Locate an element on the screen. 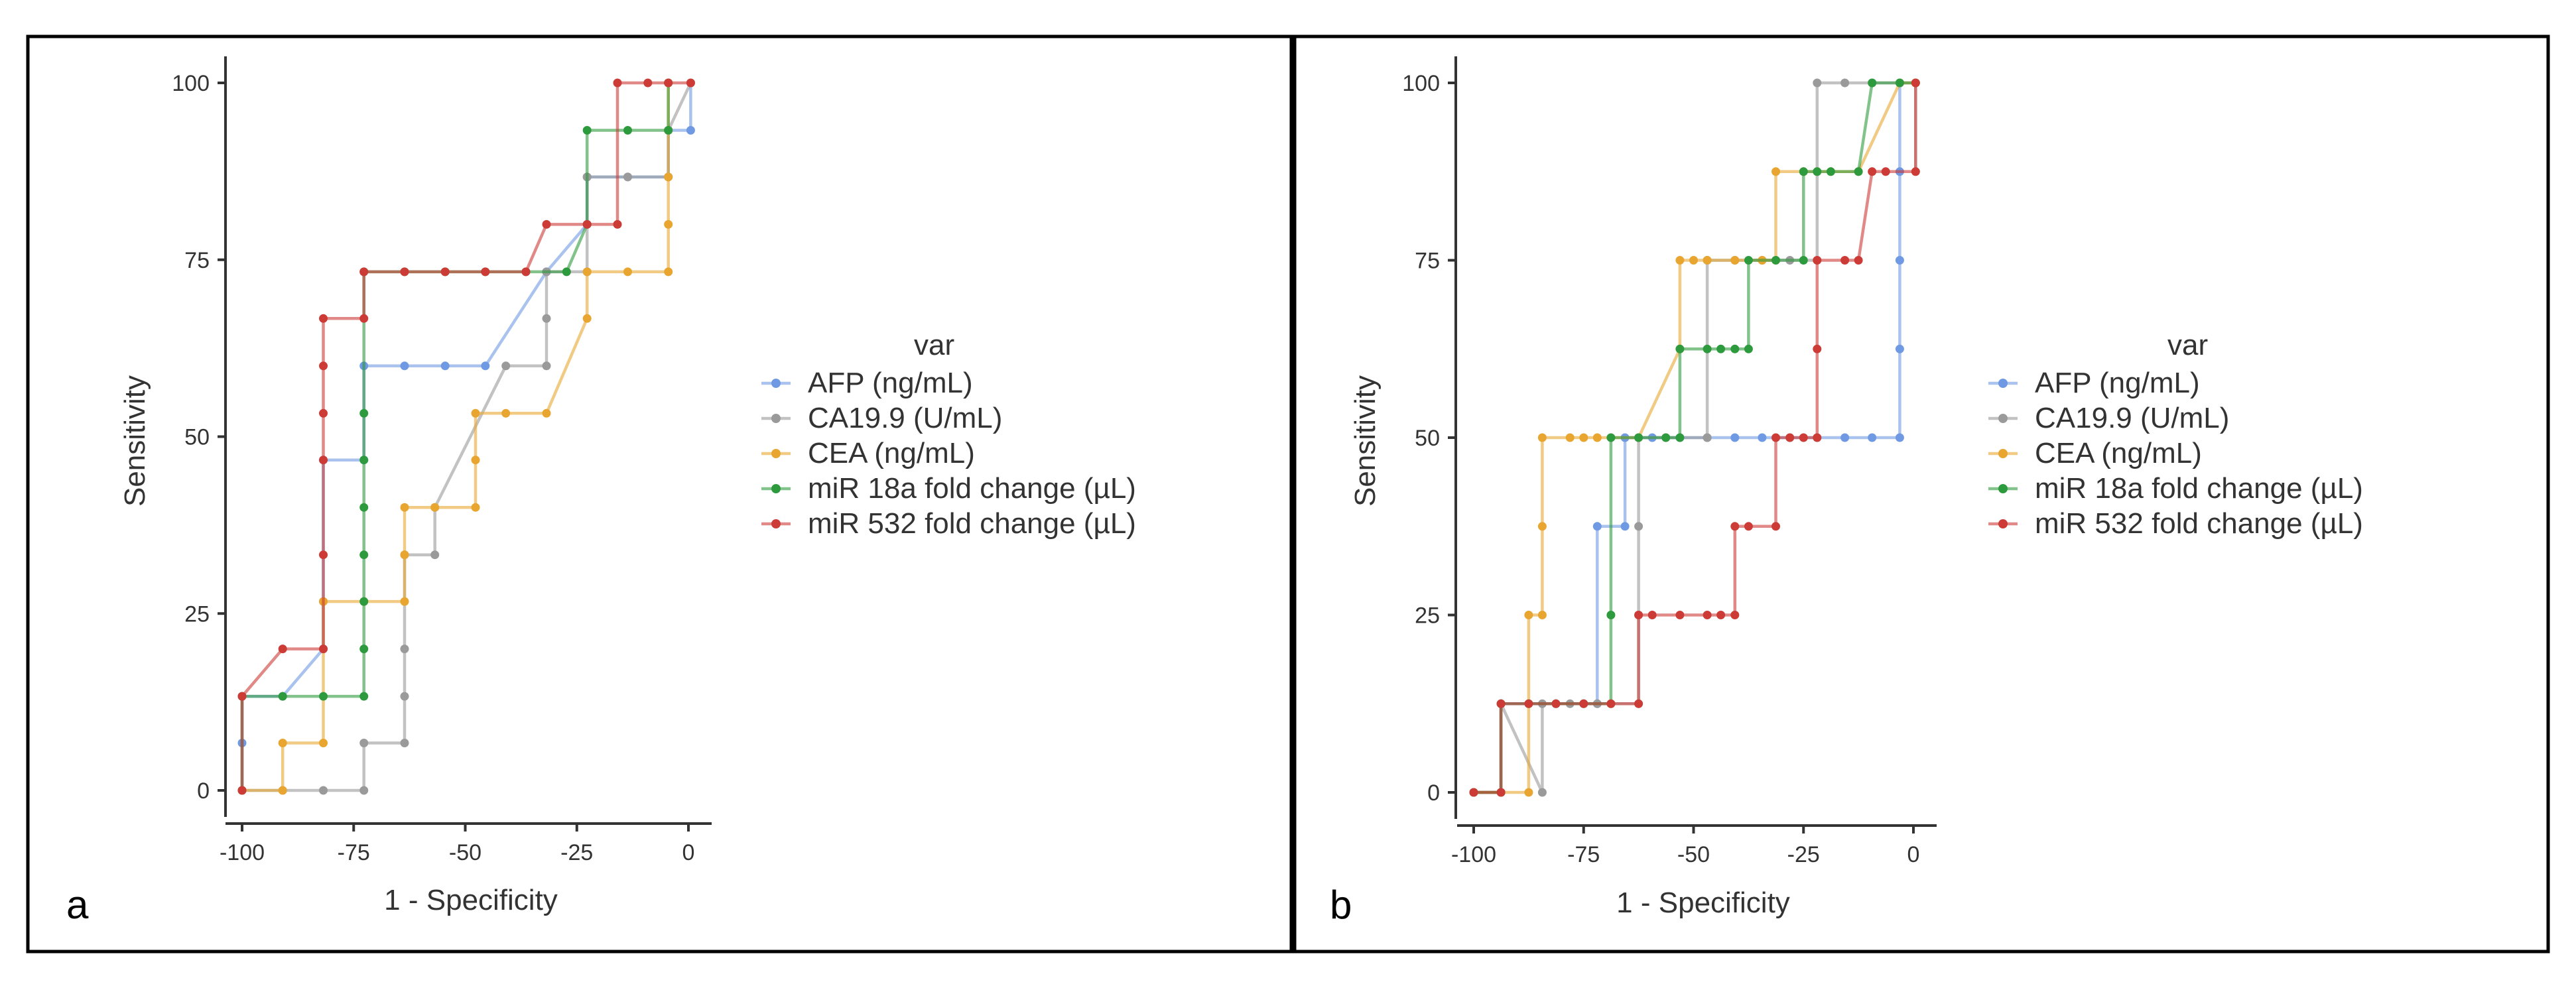  panel-a-y-tick-label: 25 is located at coordinates (197, 614).